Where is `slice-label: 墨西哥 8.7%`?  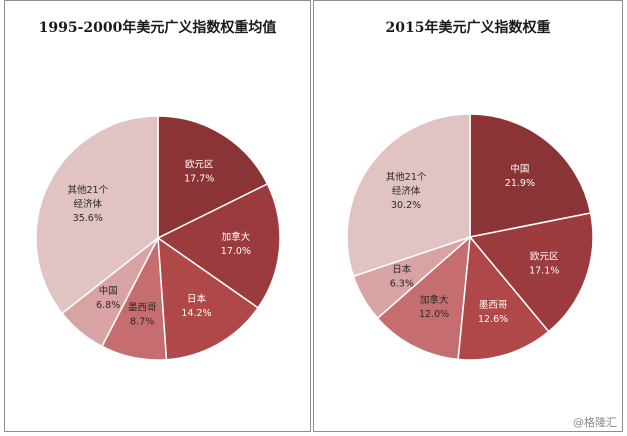
slice-label: 墨西哥 8.7% is located at coordinates (142, 315).